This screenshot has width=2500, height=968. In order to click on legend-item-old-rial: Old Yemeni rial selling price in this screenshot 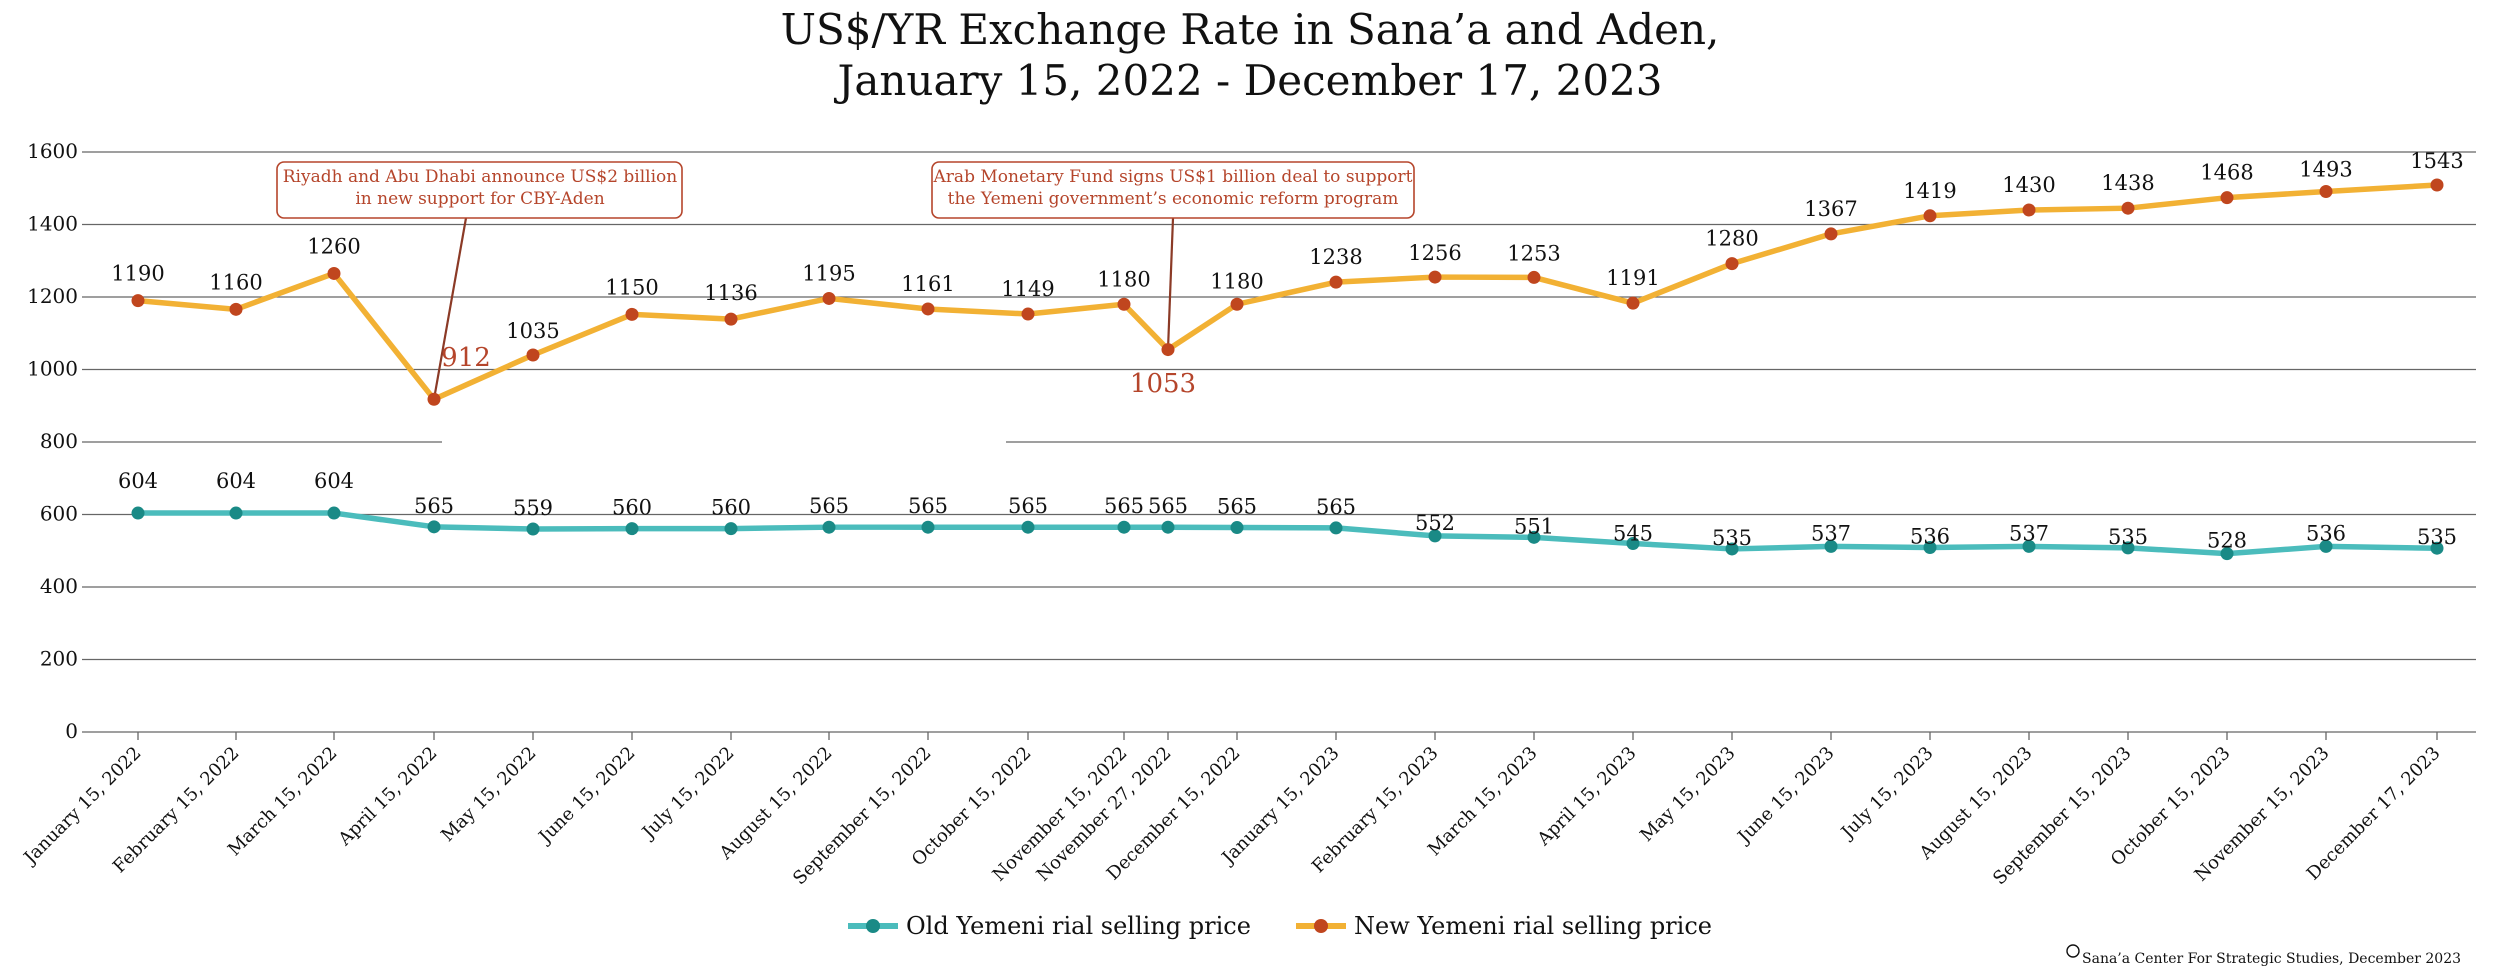, I will do `click(1049, 926)`.